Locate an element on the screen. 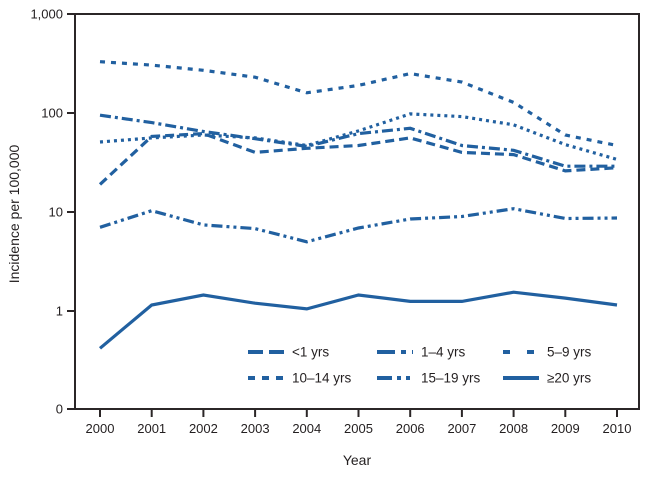 Image resolution: width=662 pixels, height=478 pixels. series-line-10-14-yrs is located at coordinates (358, 136).